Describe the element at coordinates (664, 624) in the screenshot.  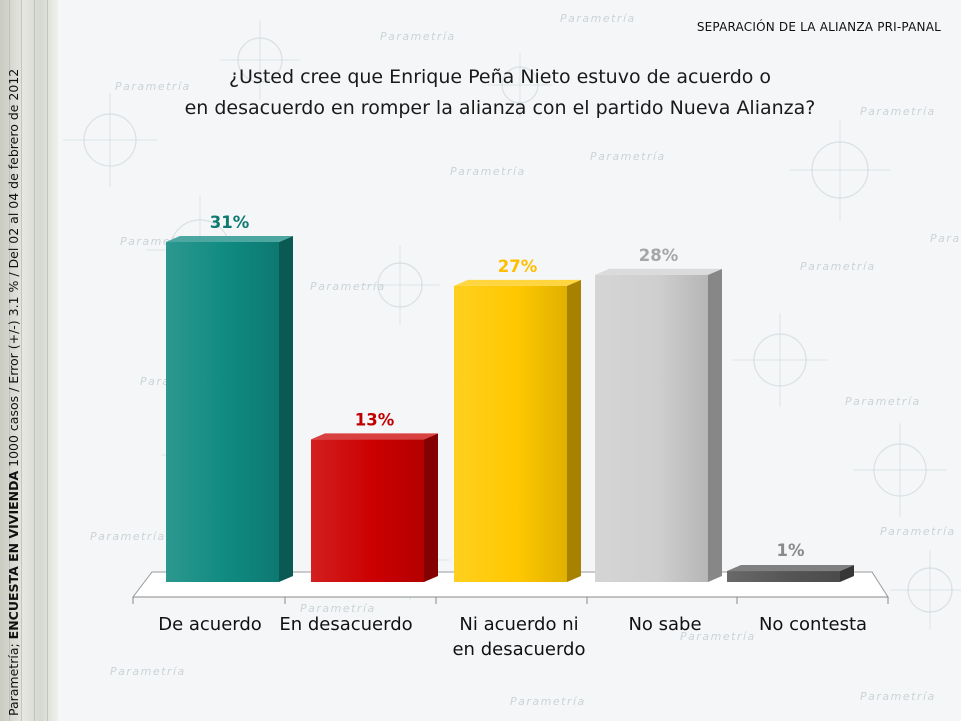
I see `category-label-4: No sabe` at that location.